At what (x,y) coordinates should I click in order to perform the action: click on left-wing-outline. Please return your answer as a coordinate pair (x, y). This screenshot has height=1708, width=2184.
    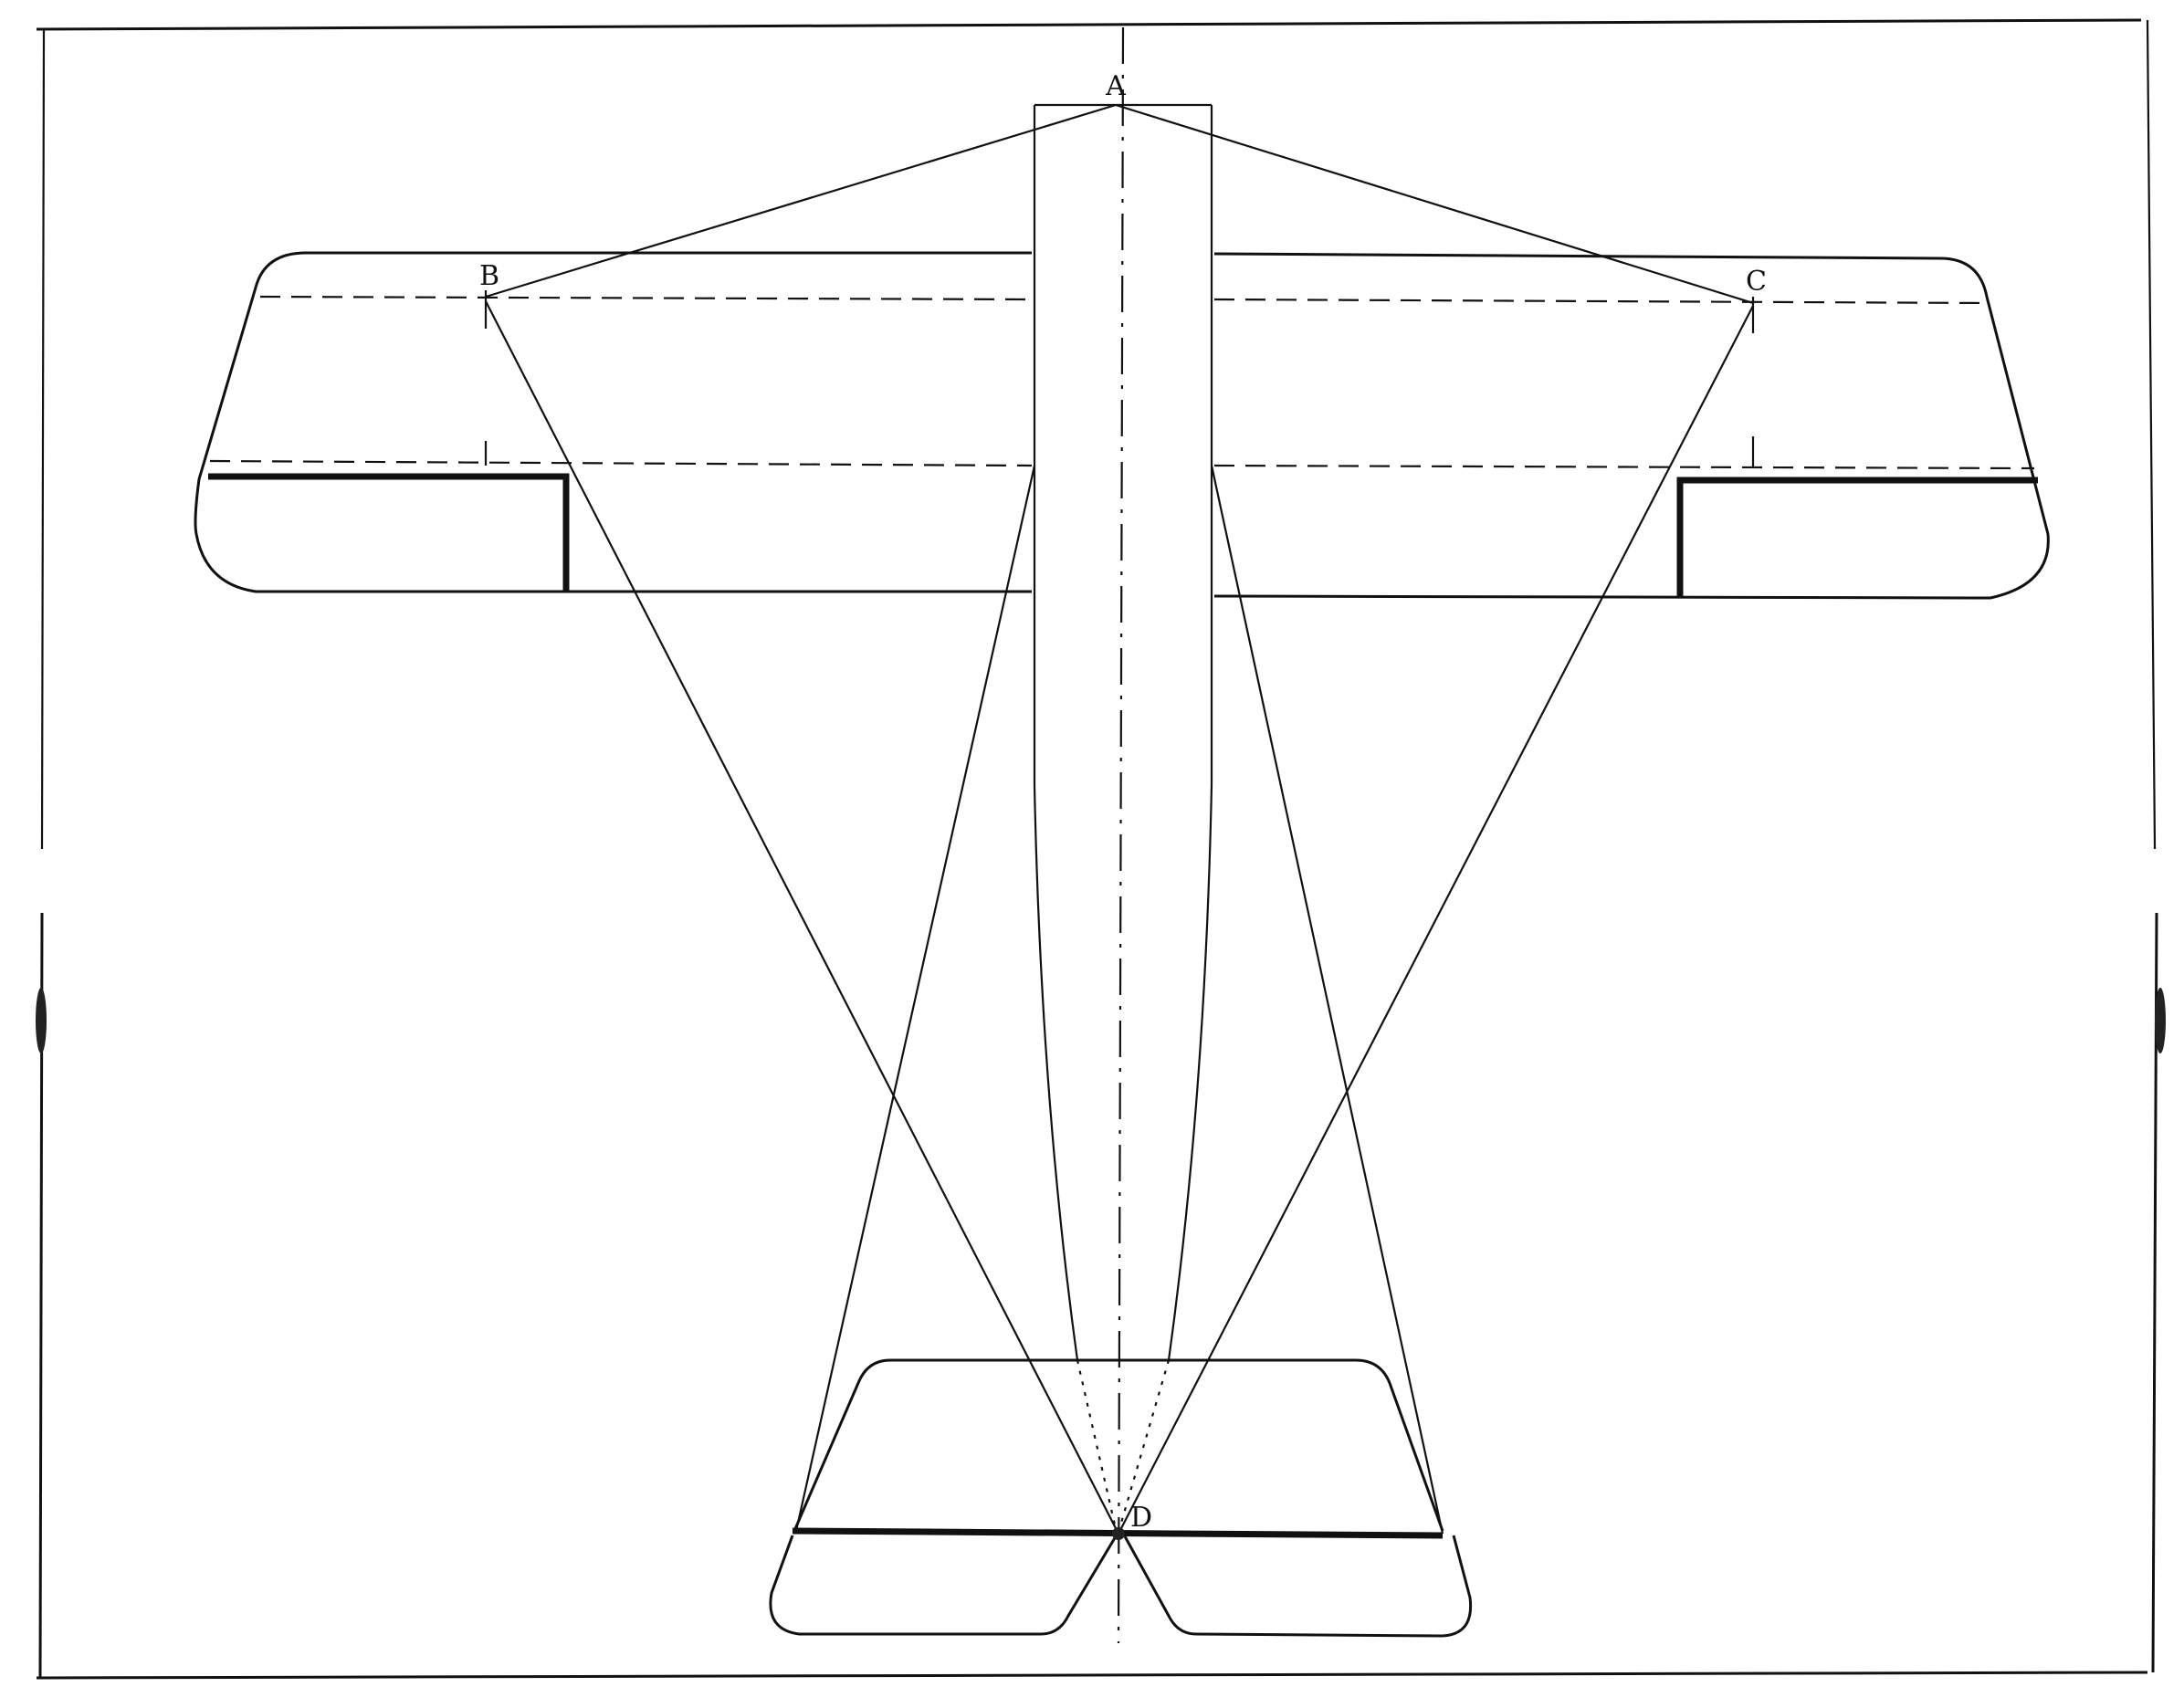
    Looking at the image, I should click on (613, 422).